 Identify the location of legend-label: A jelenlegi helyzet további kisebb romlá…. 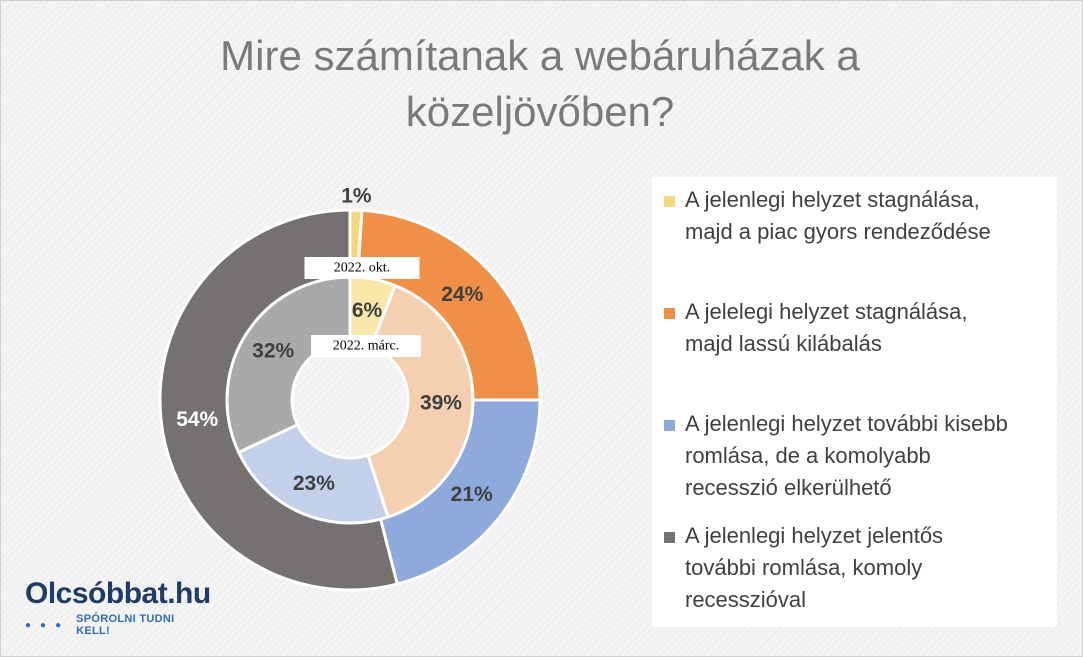
(846, 455).